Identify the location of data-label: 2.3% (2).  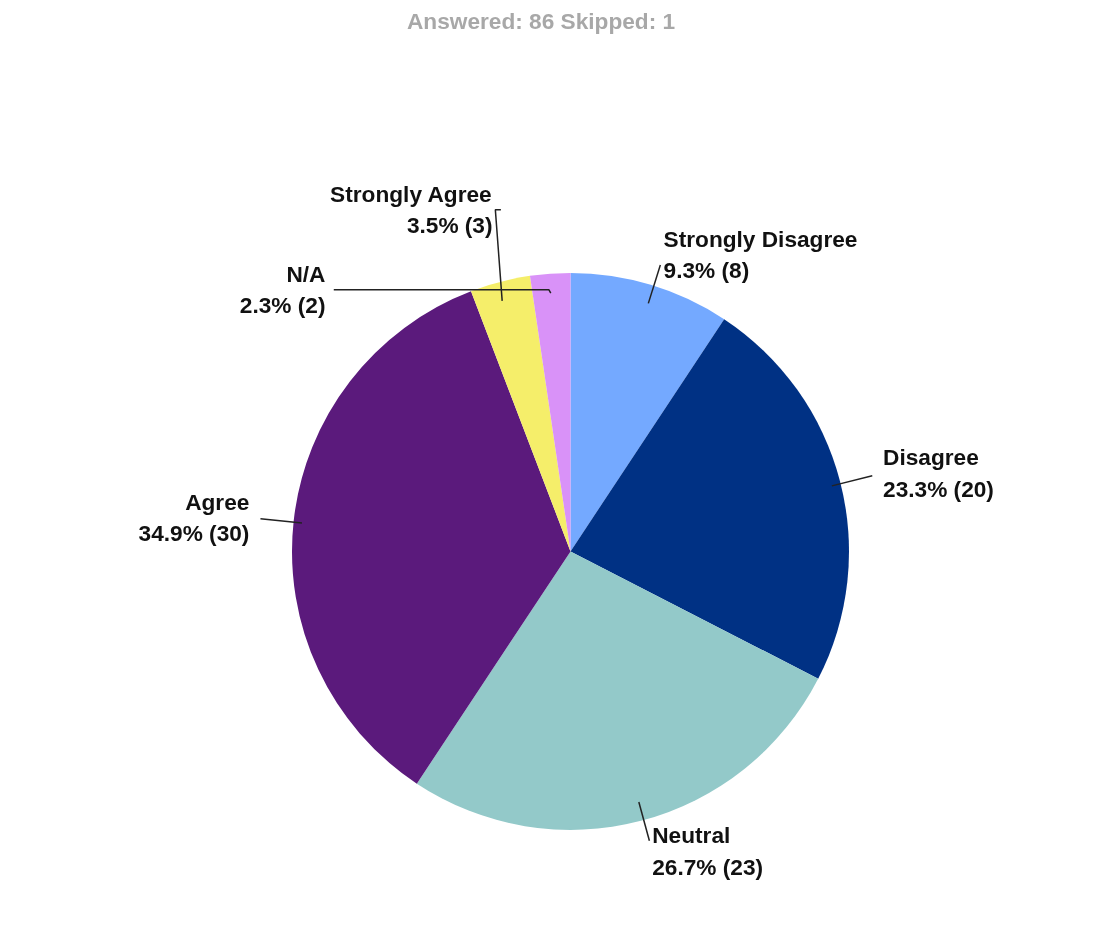
(282, 305).